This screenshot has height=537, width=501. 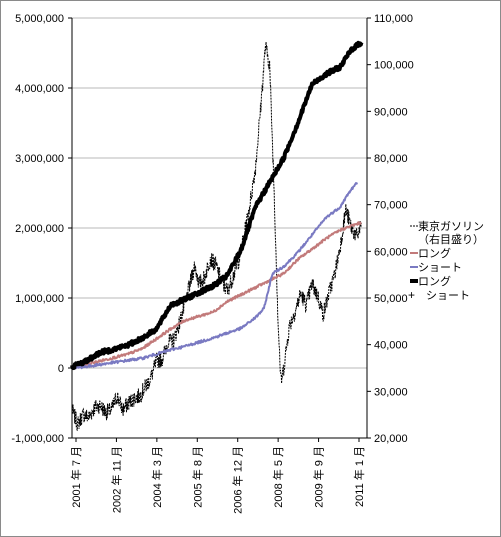 I want to click on right-tick-label: 70,000, so click(x=391, y=206).